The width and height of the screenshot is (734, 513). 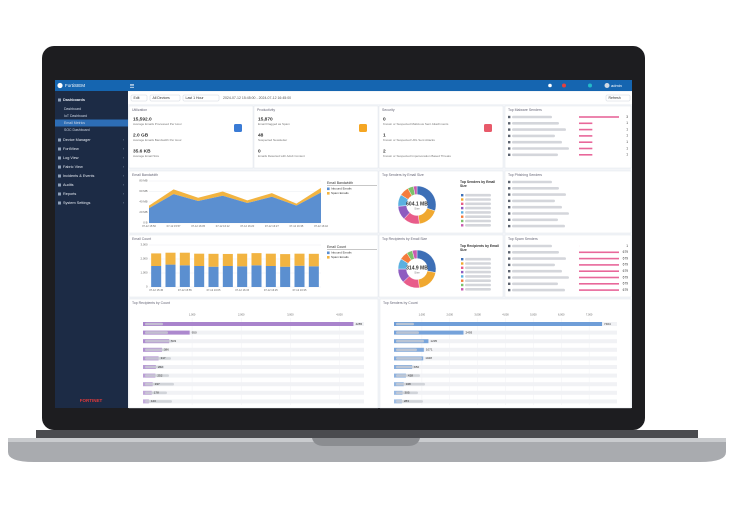 I want to click on y-tick-label: 80 MB, so click(x=143, y=181).